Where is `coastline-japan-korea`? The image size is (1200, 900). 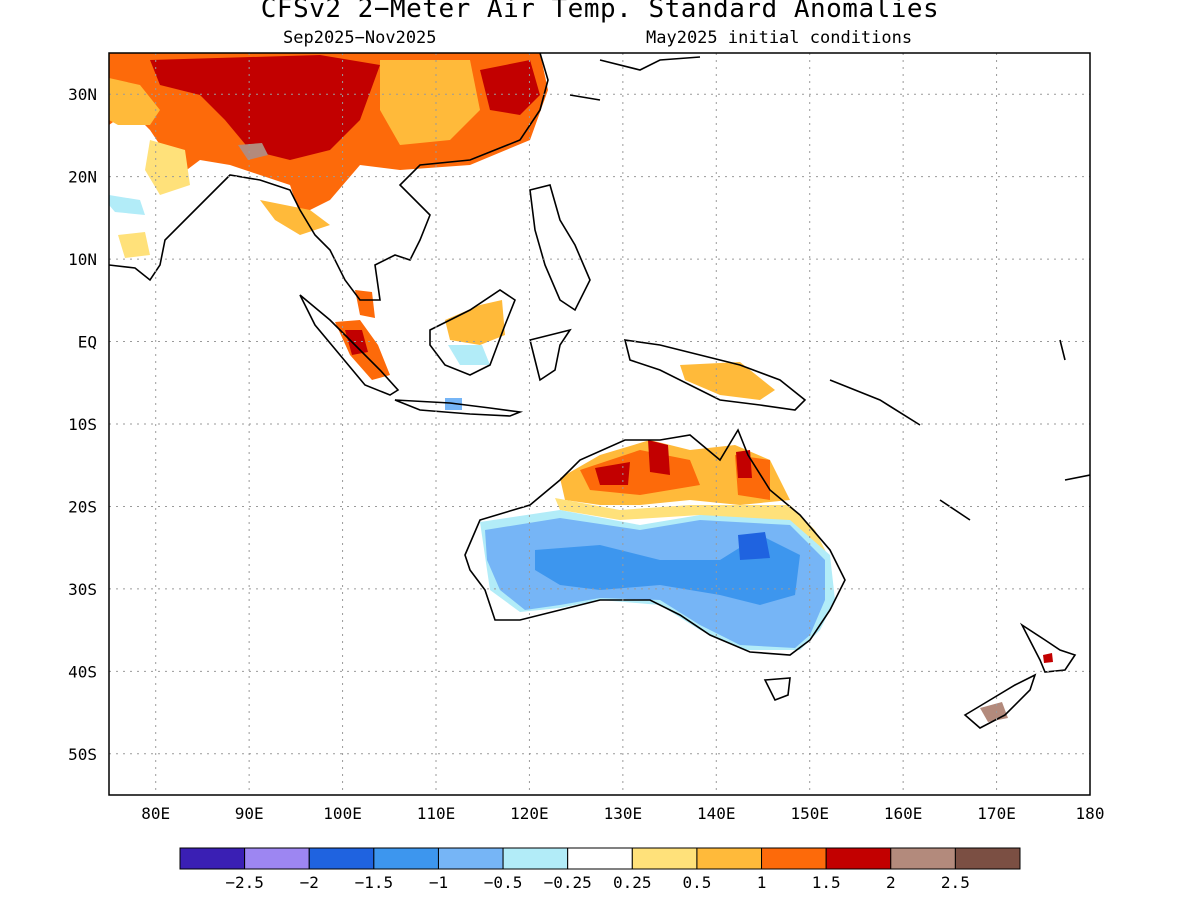 coastline-japan-korea is located at coordinates (635, 78).